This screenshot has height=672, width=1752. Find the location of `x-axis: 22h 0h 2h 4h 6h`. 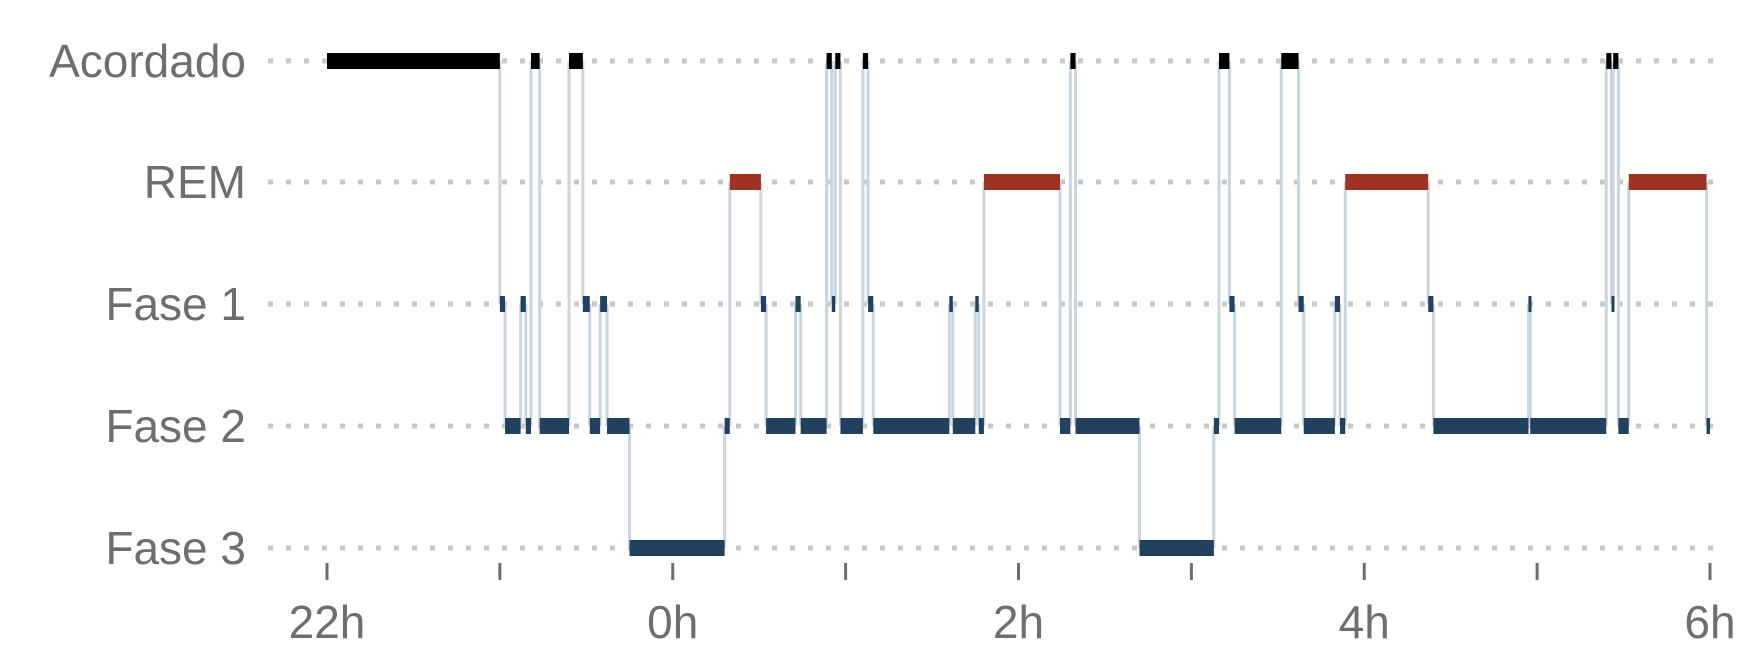

x-axis: 22h 0h 2h 4h 6h is located at coordinates (1012, 605).